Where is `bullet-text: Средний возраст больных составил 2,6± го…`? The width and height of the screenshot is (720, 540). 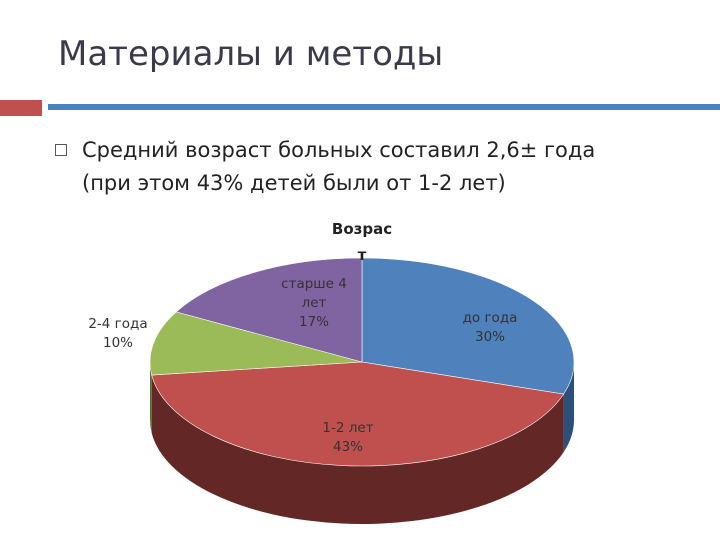
bullet-text: Средний возраст больных составил 2,6± го… is located at coordinates (397, 167).